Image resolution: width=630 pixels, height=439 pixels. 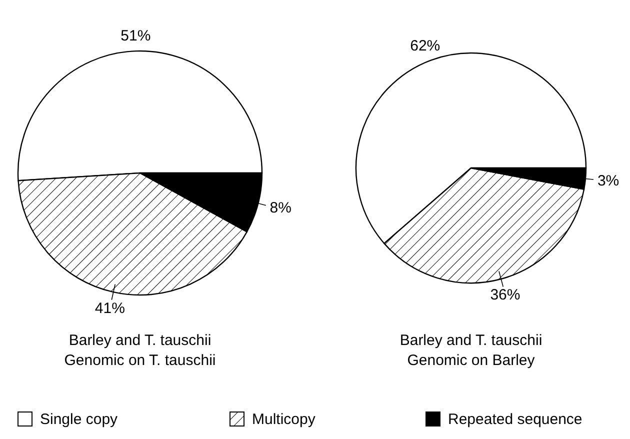 What do you see at coordinates (281, 208) in the screenshot?
I see `data-label: 8%` at bounding box center [281, 208].